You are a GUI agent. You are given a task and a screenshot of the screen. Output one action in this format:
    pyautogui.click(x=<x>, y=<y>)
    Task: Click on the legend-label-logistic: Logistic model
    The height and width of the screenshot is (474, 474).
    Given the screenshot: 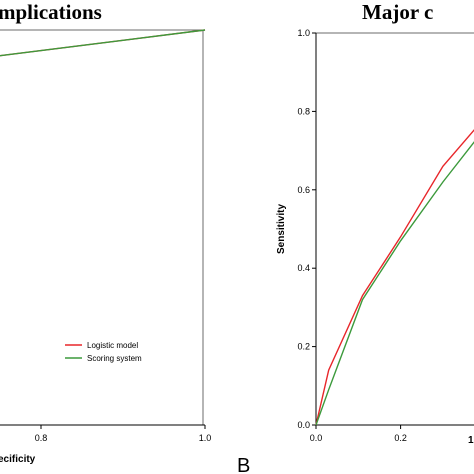 What is the action you would take?
    pyautogui.click(x=112, y=345)
    